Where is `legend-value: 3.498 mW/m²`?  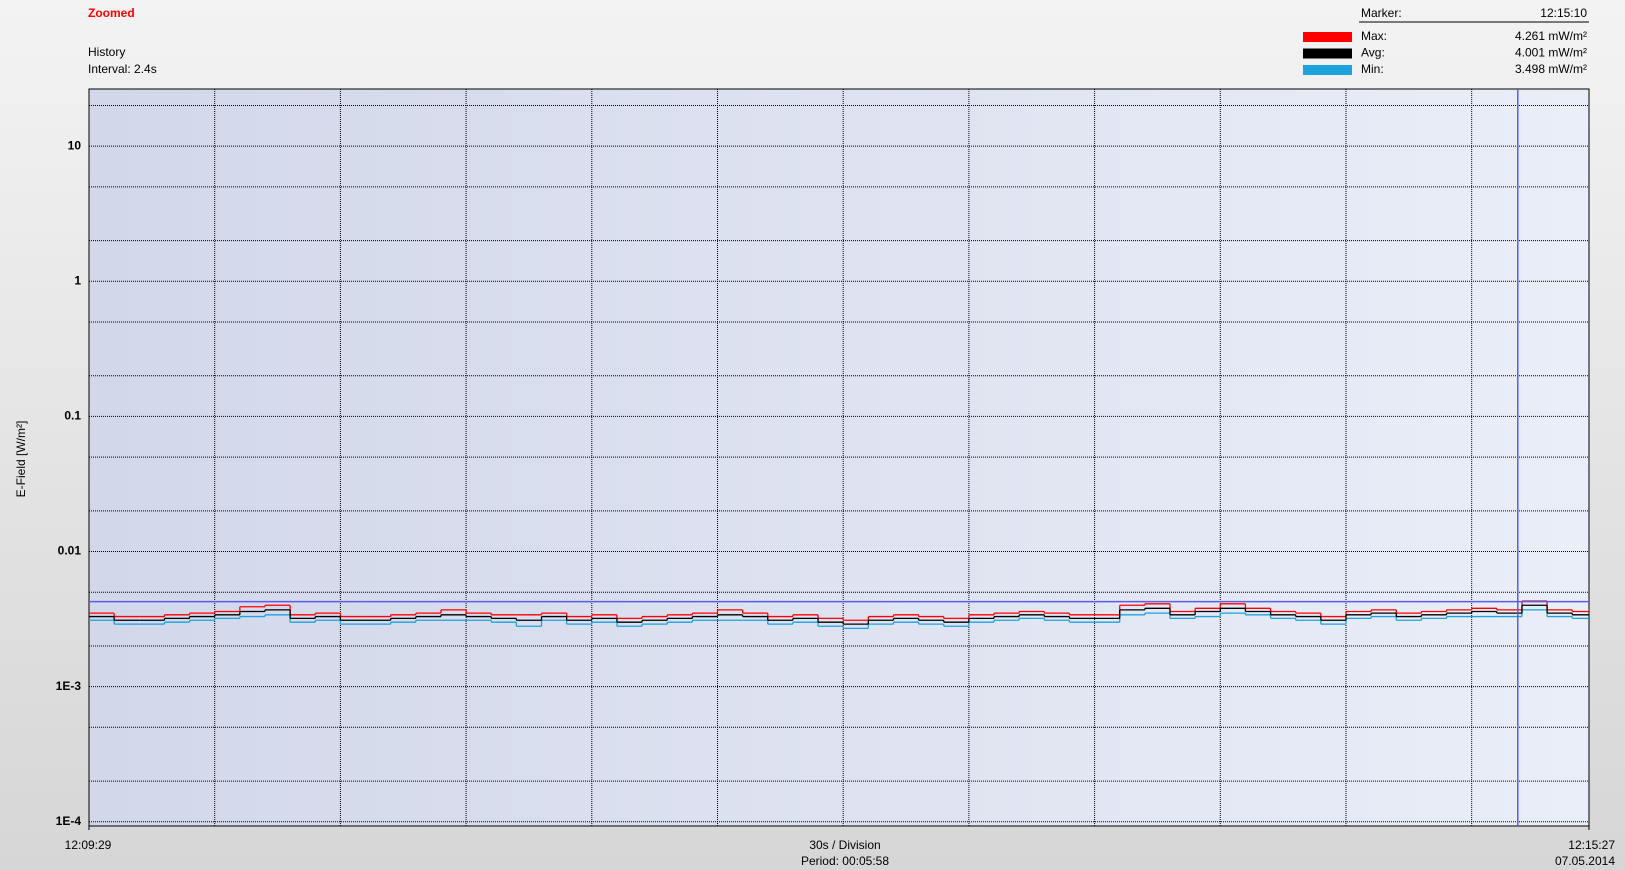 legend-value: 3.498 mW/m² is located at coordinates (1551, 69).